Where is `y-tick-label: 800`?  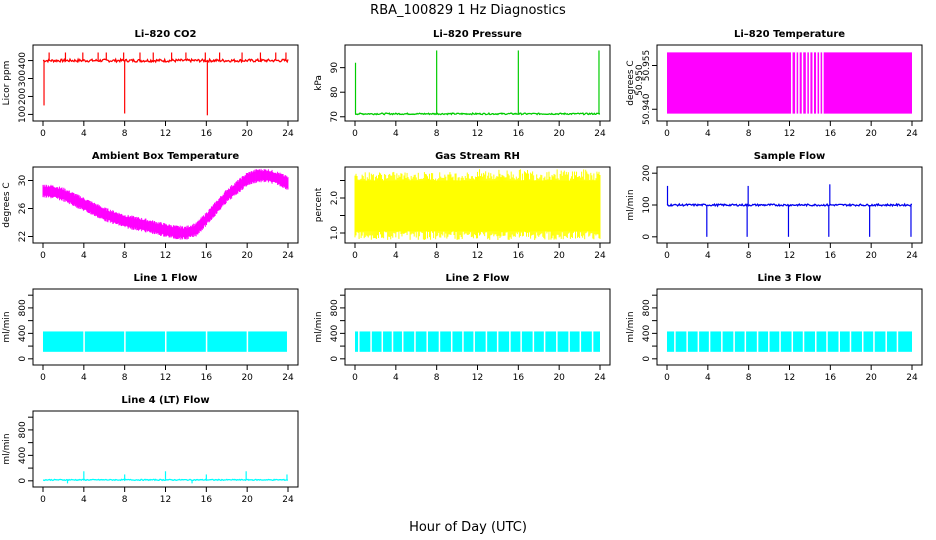
y-tick-label: 800 is located at coordinates (23, 307).